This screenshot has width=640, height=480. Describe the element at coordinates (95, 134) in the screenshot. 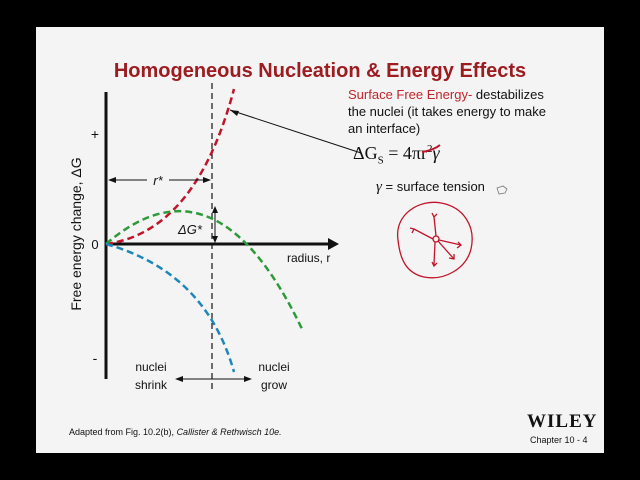

I see `y-tick-plus: +` at that location.